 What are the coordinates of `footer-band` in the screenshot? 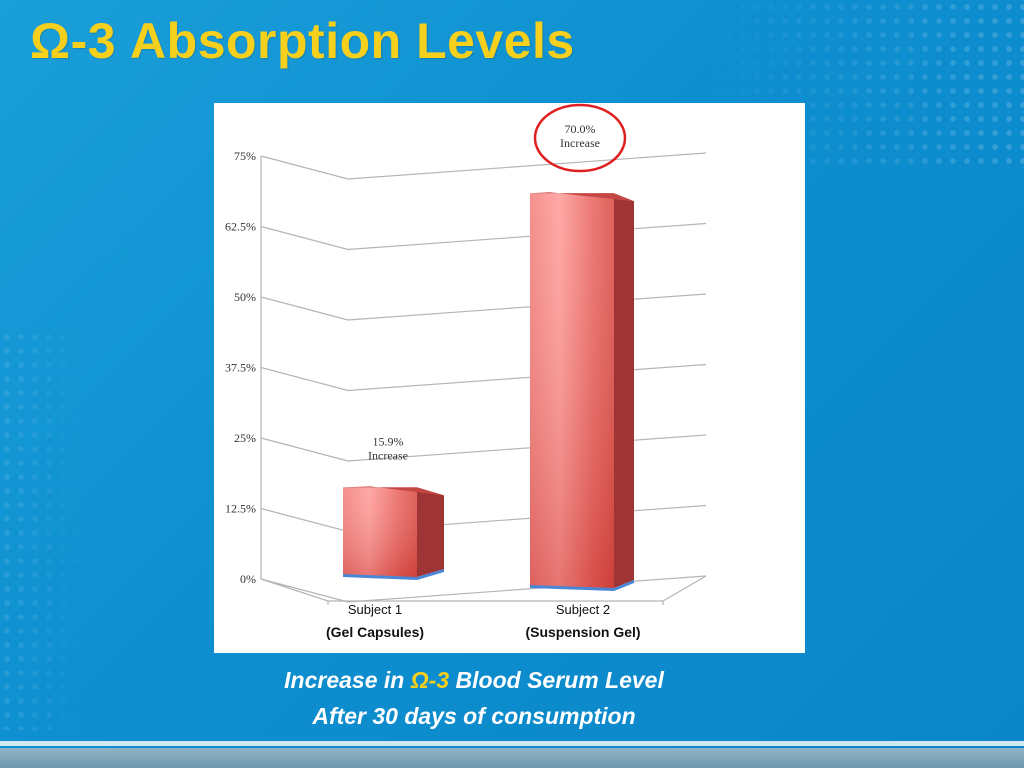 It's located at (512, 758).